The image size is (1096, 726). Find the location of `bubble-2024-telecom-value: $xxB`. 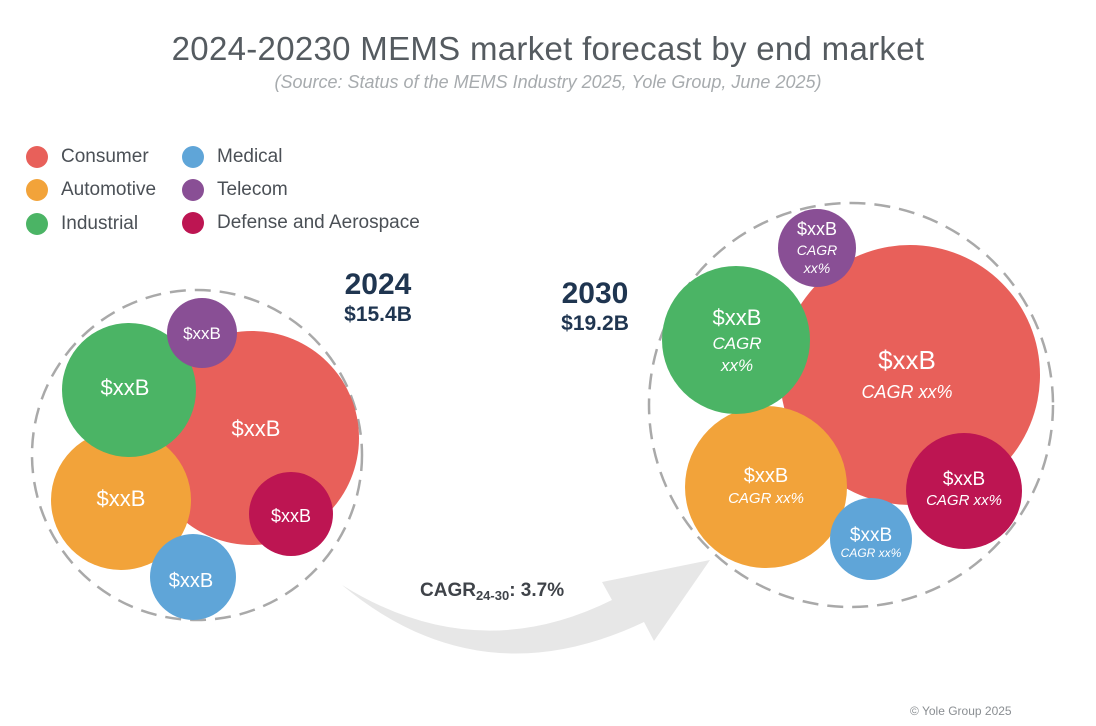

bubble-2024-telecom-value: $xxB is located at coordinates (202, 333).